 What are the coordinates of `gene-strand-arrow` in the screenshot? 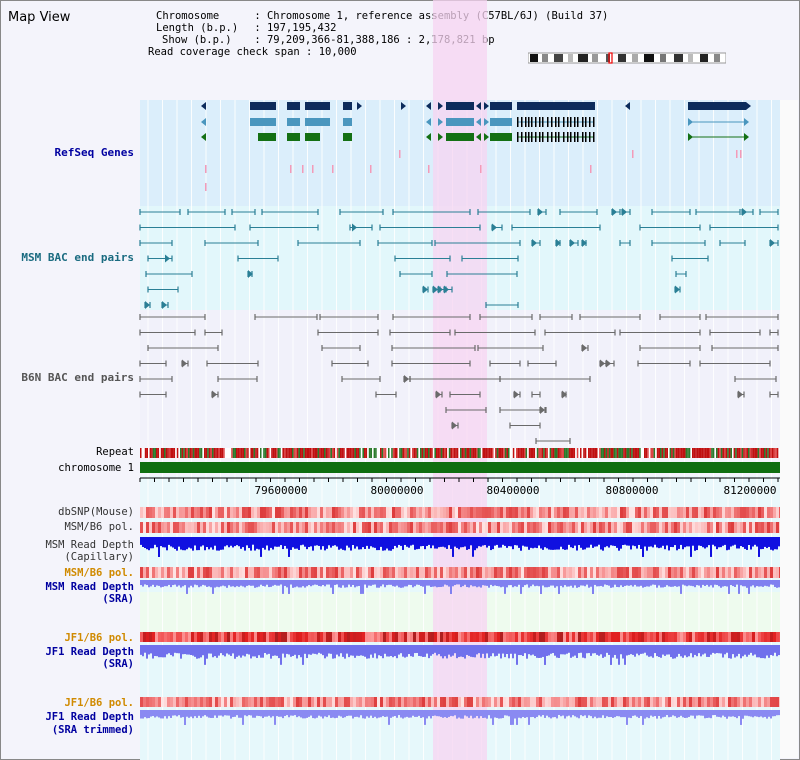 It's located at (203, 137).